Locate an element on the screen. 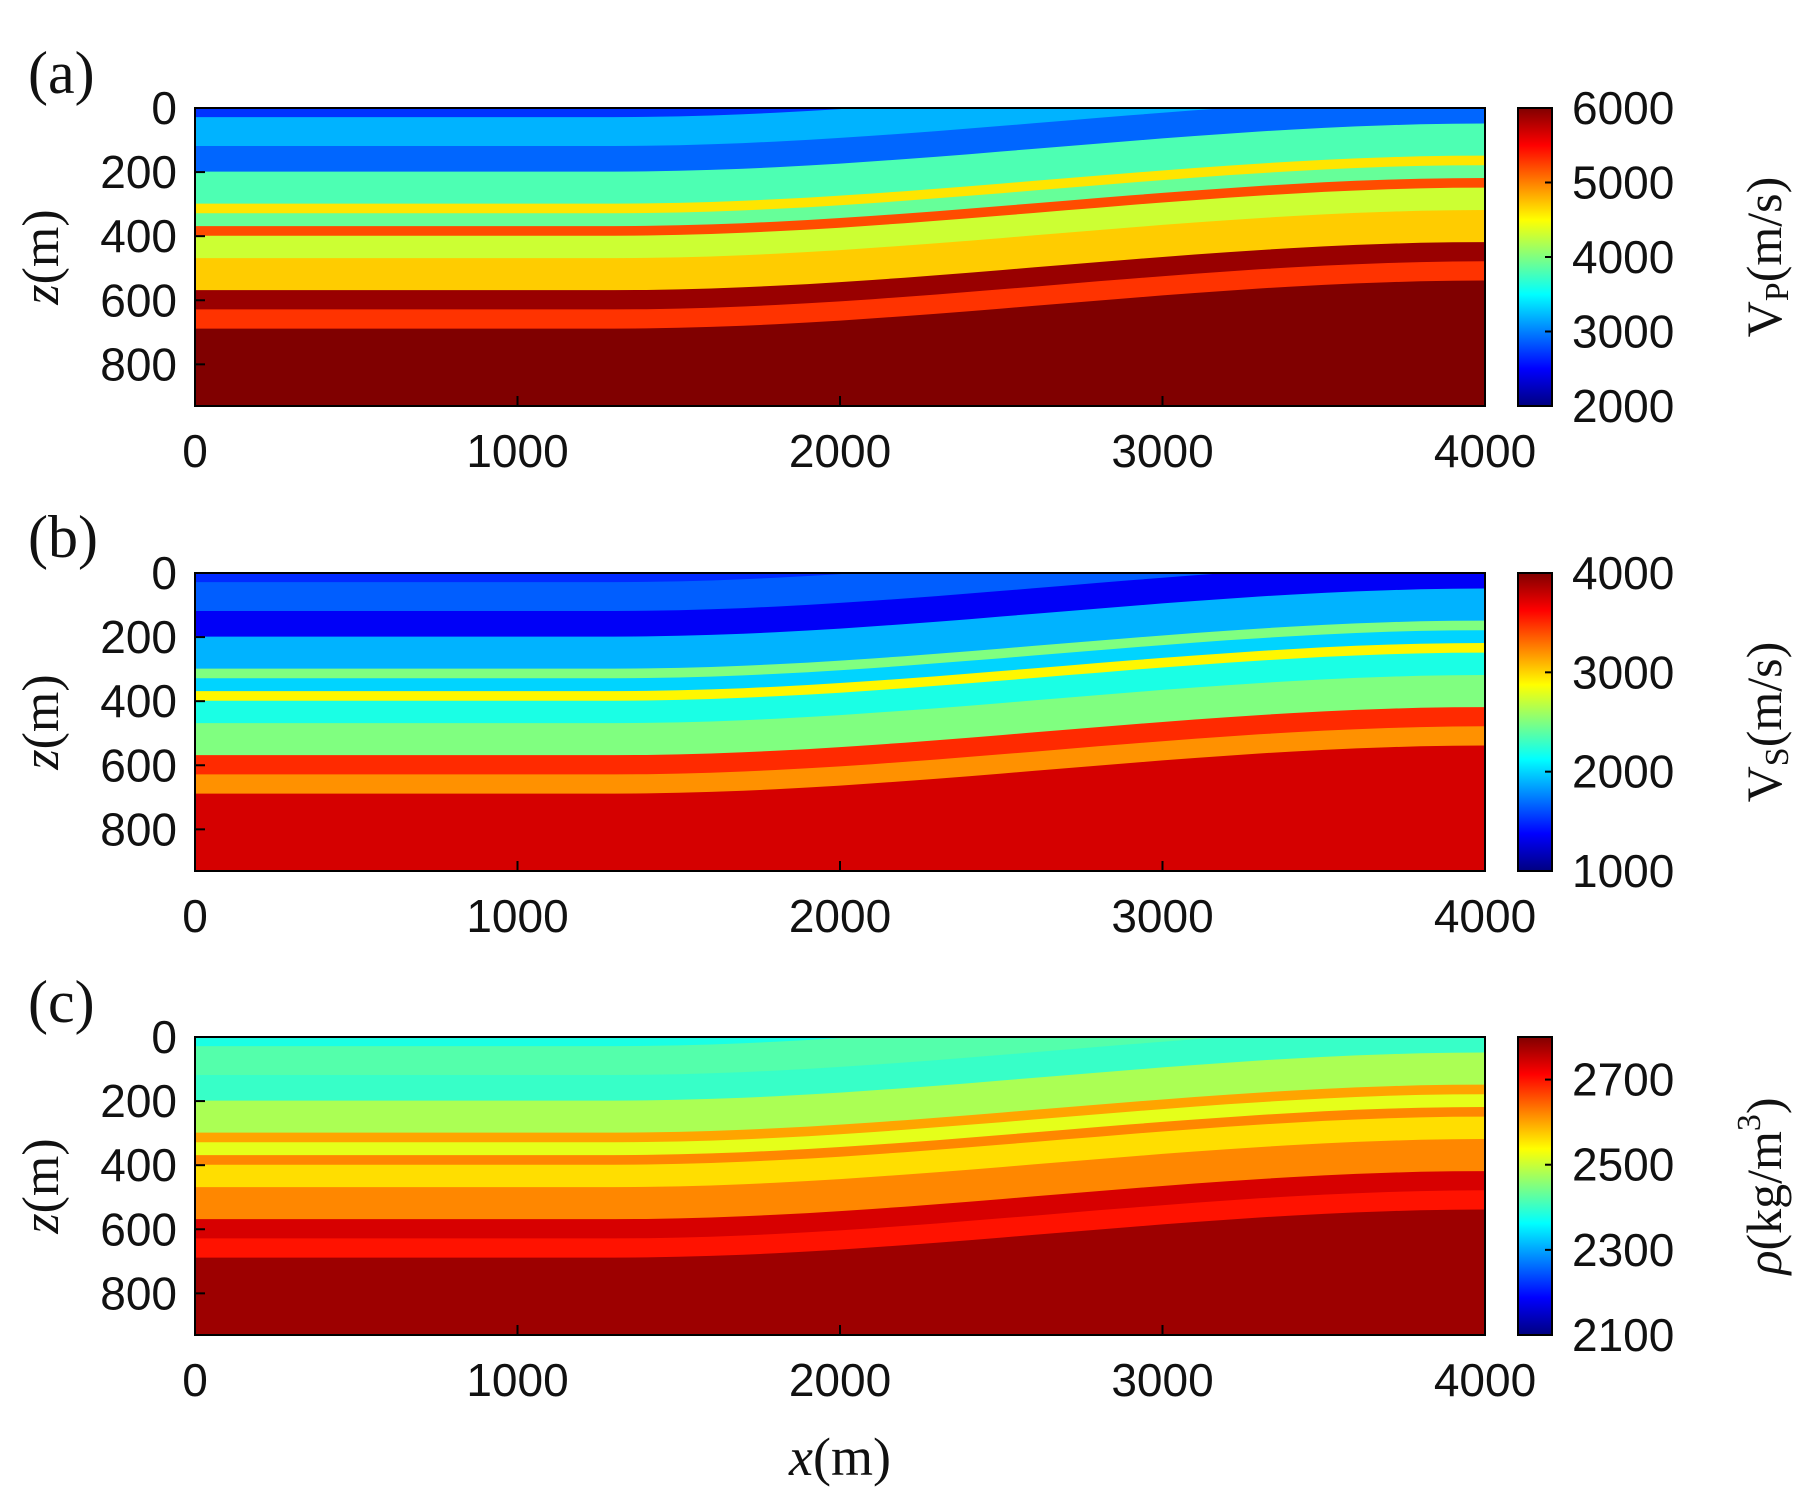  colorbar-tick-label: 6000 is located at coordinates (1623, 108).